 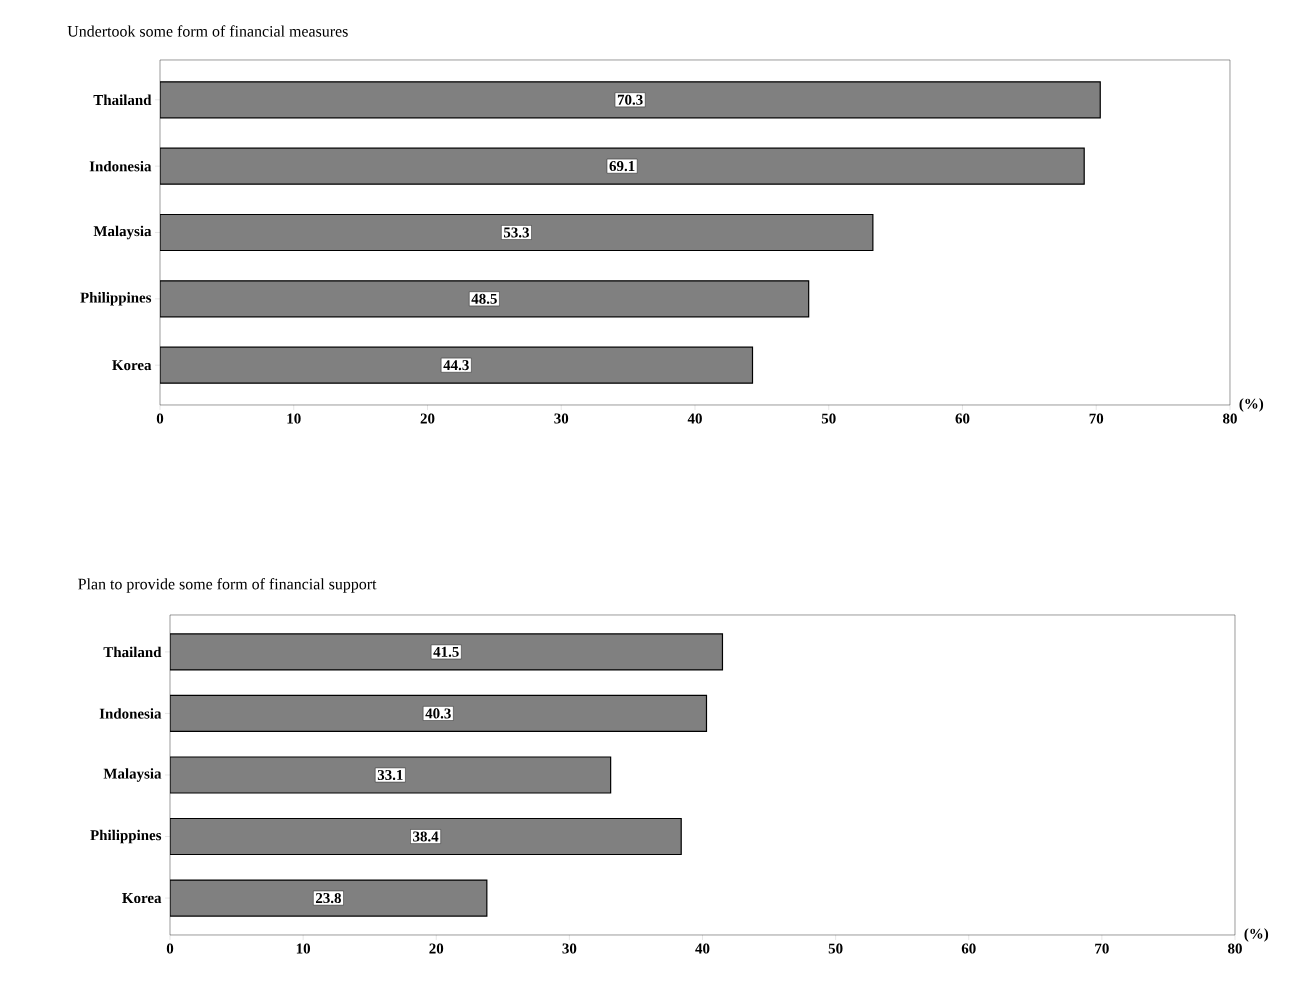 I want to click on data-label: 23.8, so click(x=328, y=898).